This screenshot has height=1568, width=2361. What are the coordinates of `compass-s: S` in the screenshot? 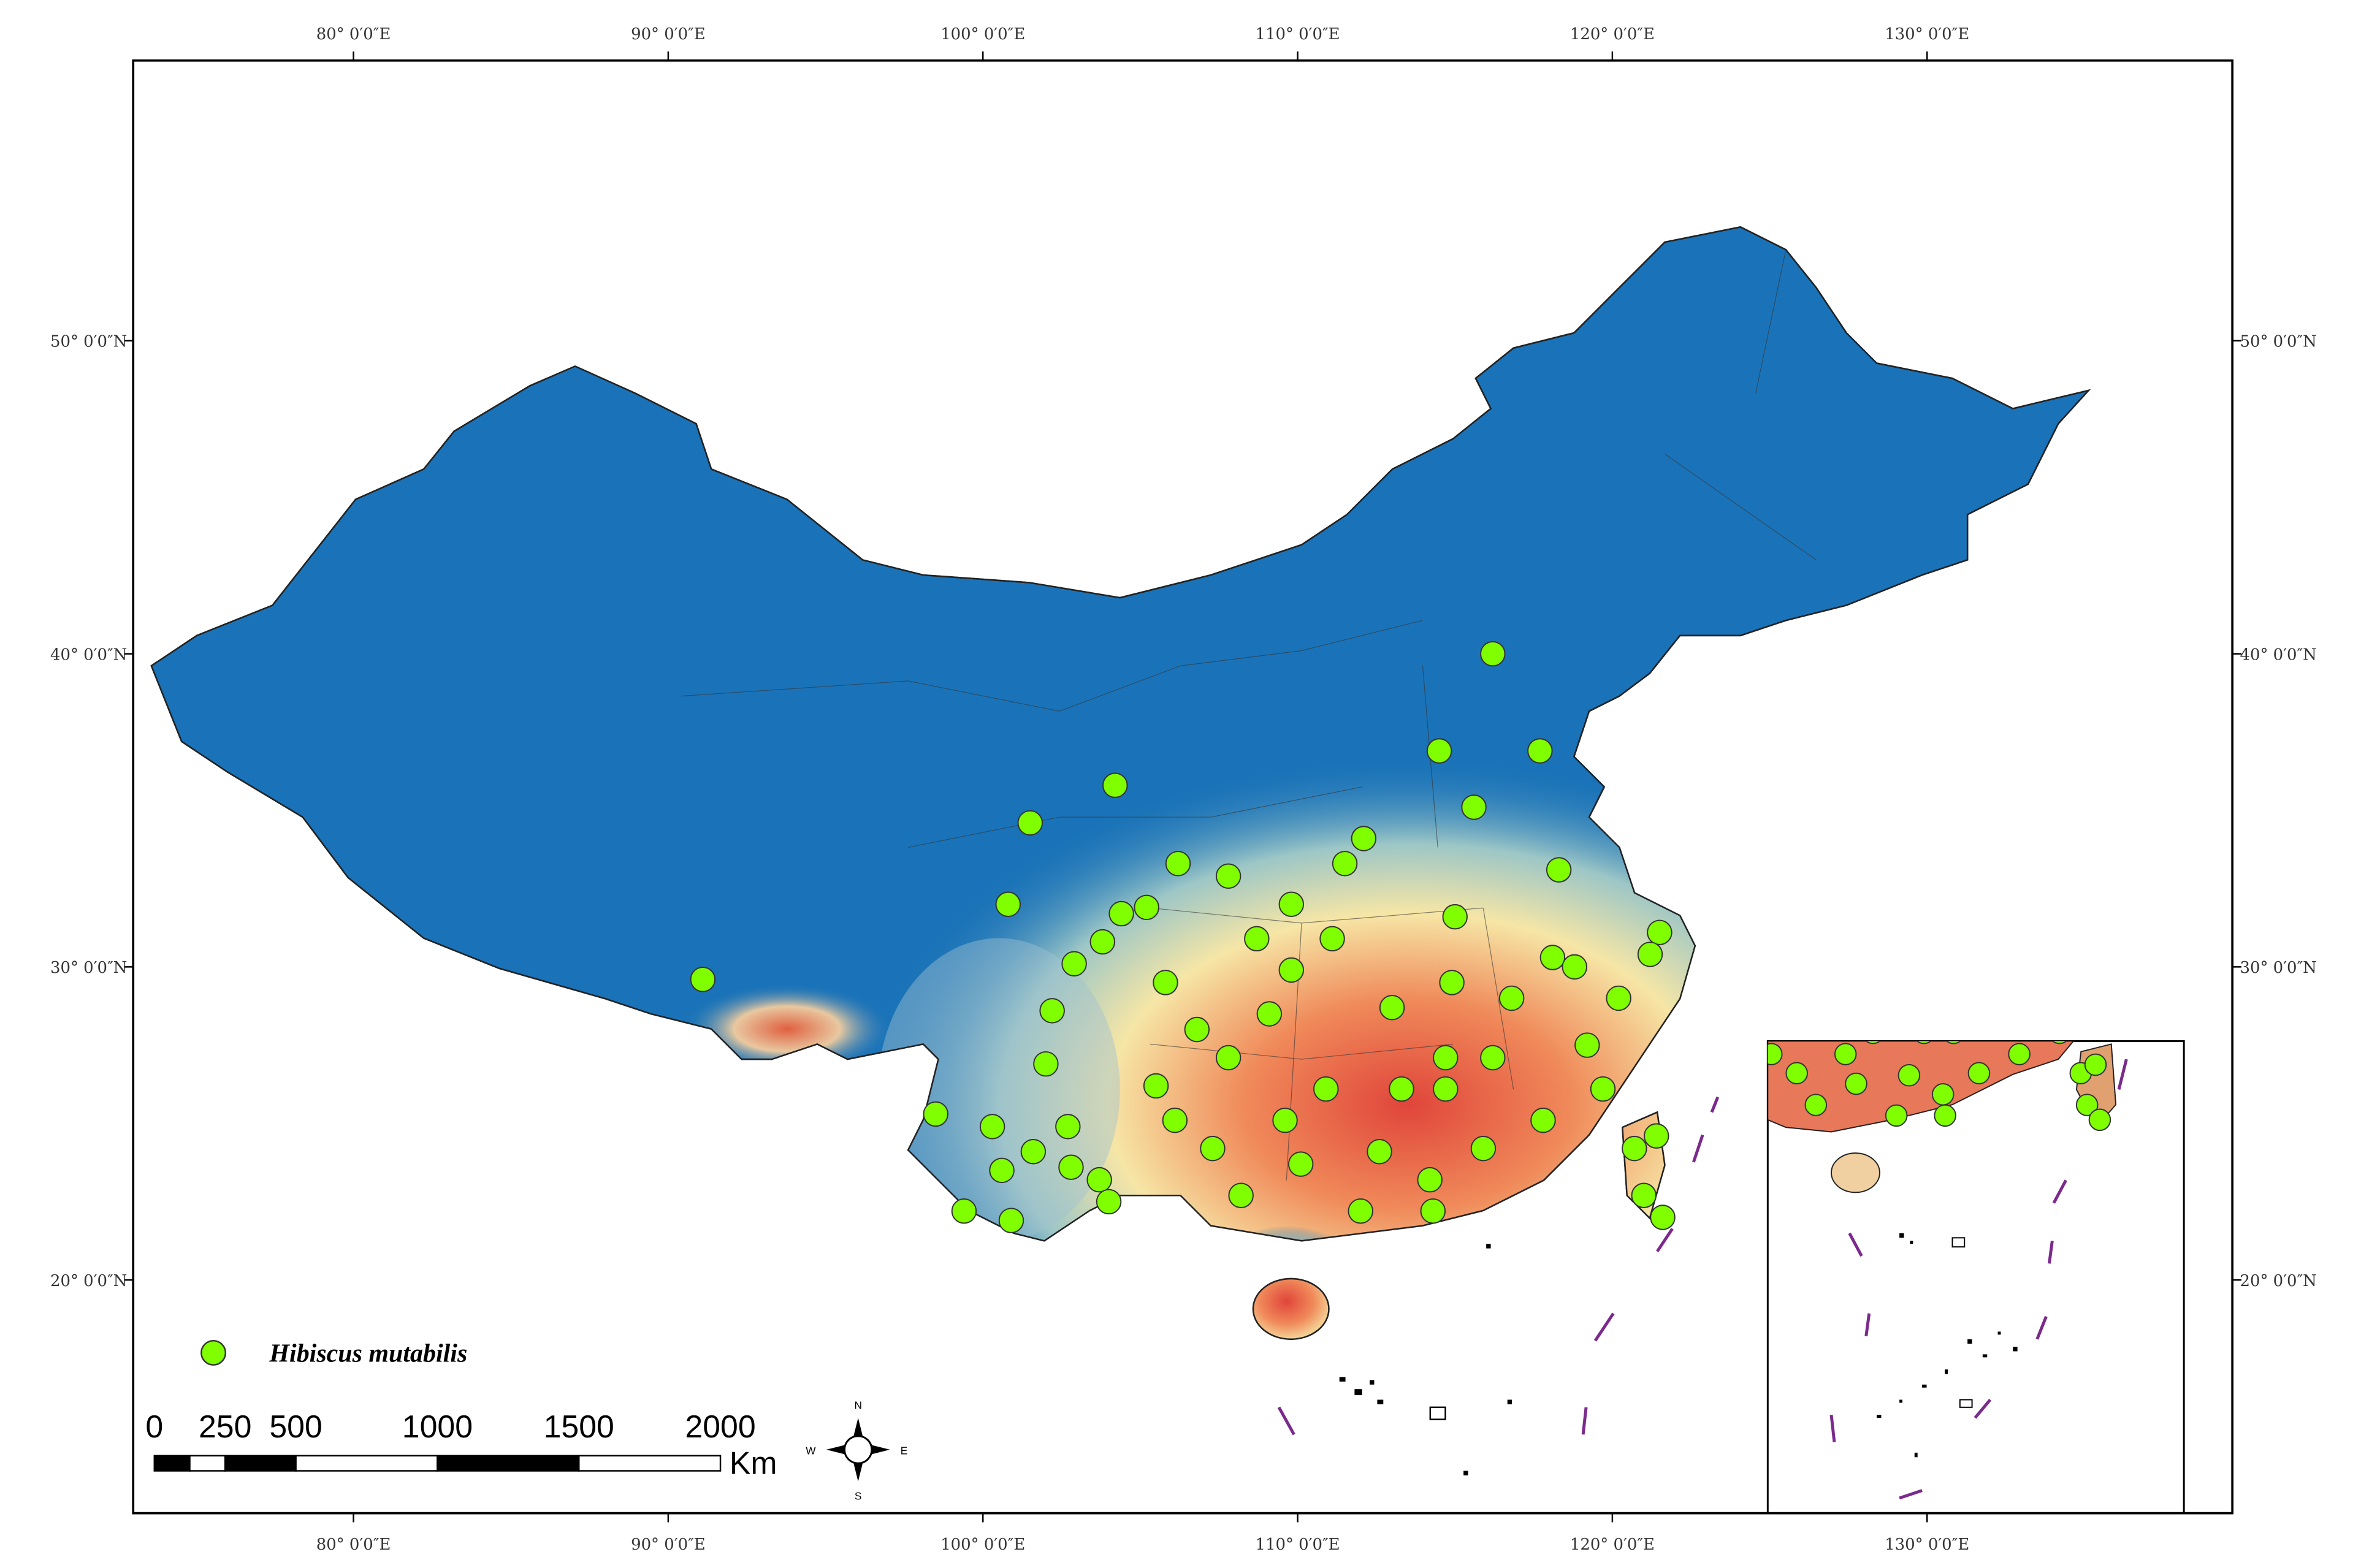 It's located at (858, 1496).